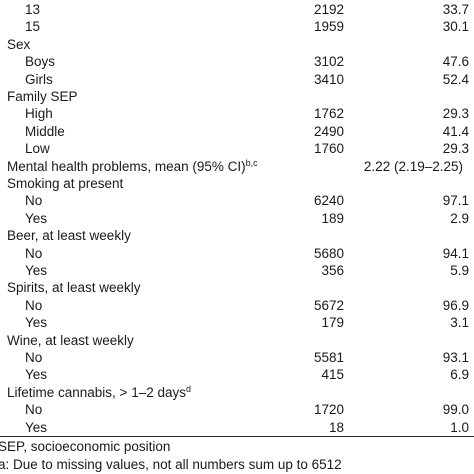 This screenshot has height=474, width=474. I want to click on count-cell: 1959, so click(328, 27).